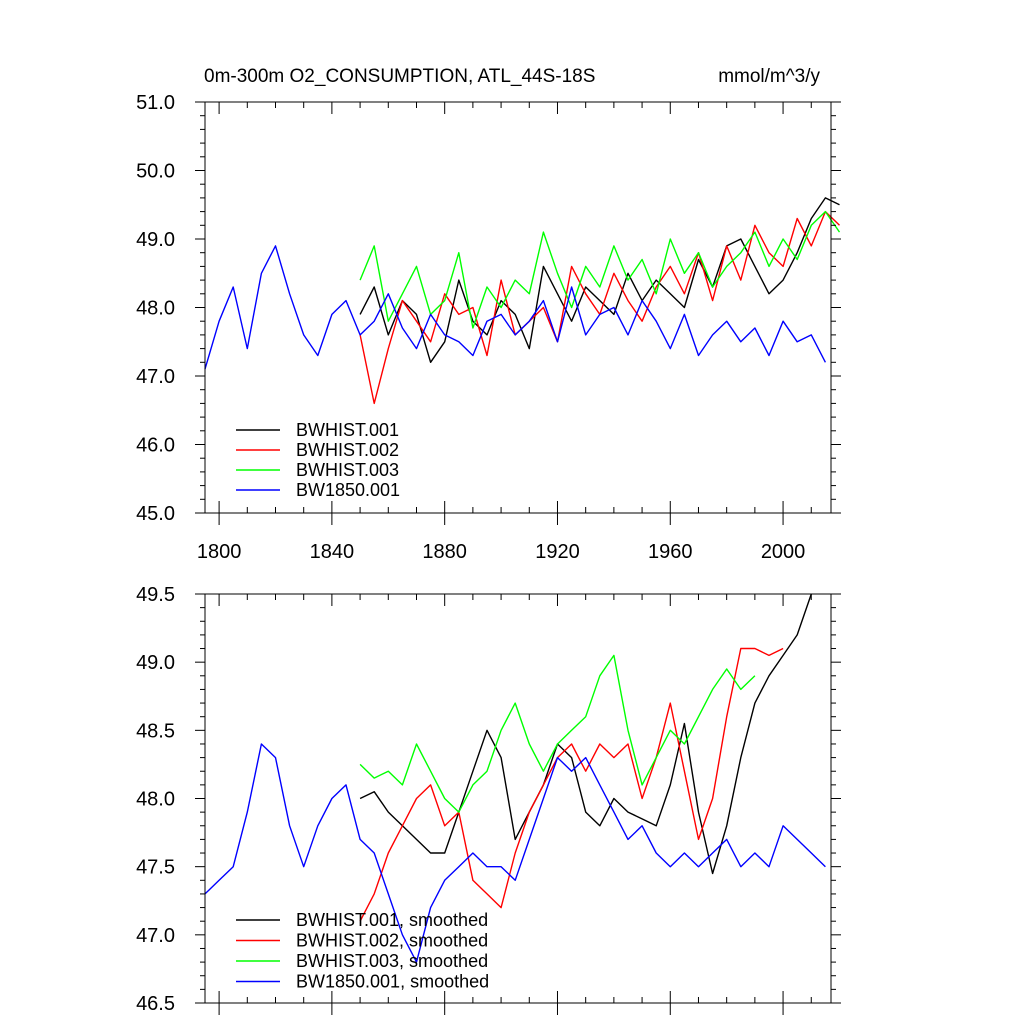  I want to click on top-x-tick-label: 1960, so click(670, 552).